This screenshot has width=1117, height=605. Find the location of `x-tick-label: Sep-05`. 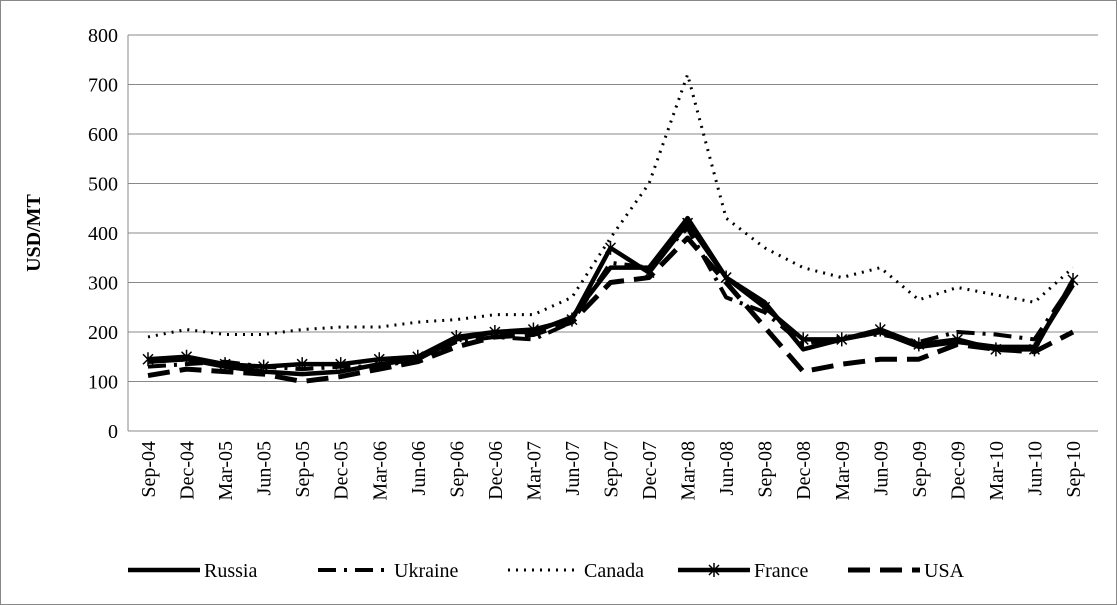

x-tick-label: Sep-05 is located at coordinates (303, 469).